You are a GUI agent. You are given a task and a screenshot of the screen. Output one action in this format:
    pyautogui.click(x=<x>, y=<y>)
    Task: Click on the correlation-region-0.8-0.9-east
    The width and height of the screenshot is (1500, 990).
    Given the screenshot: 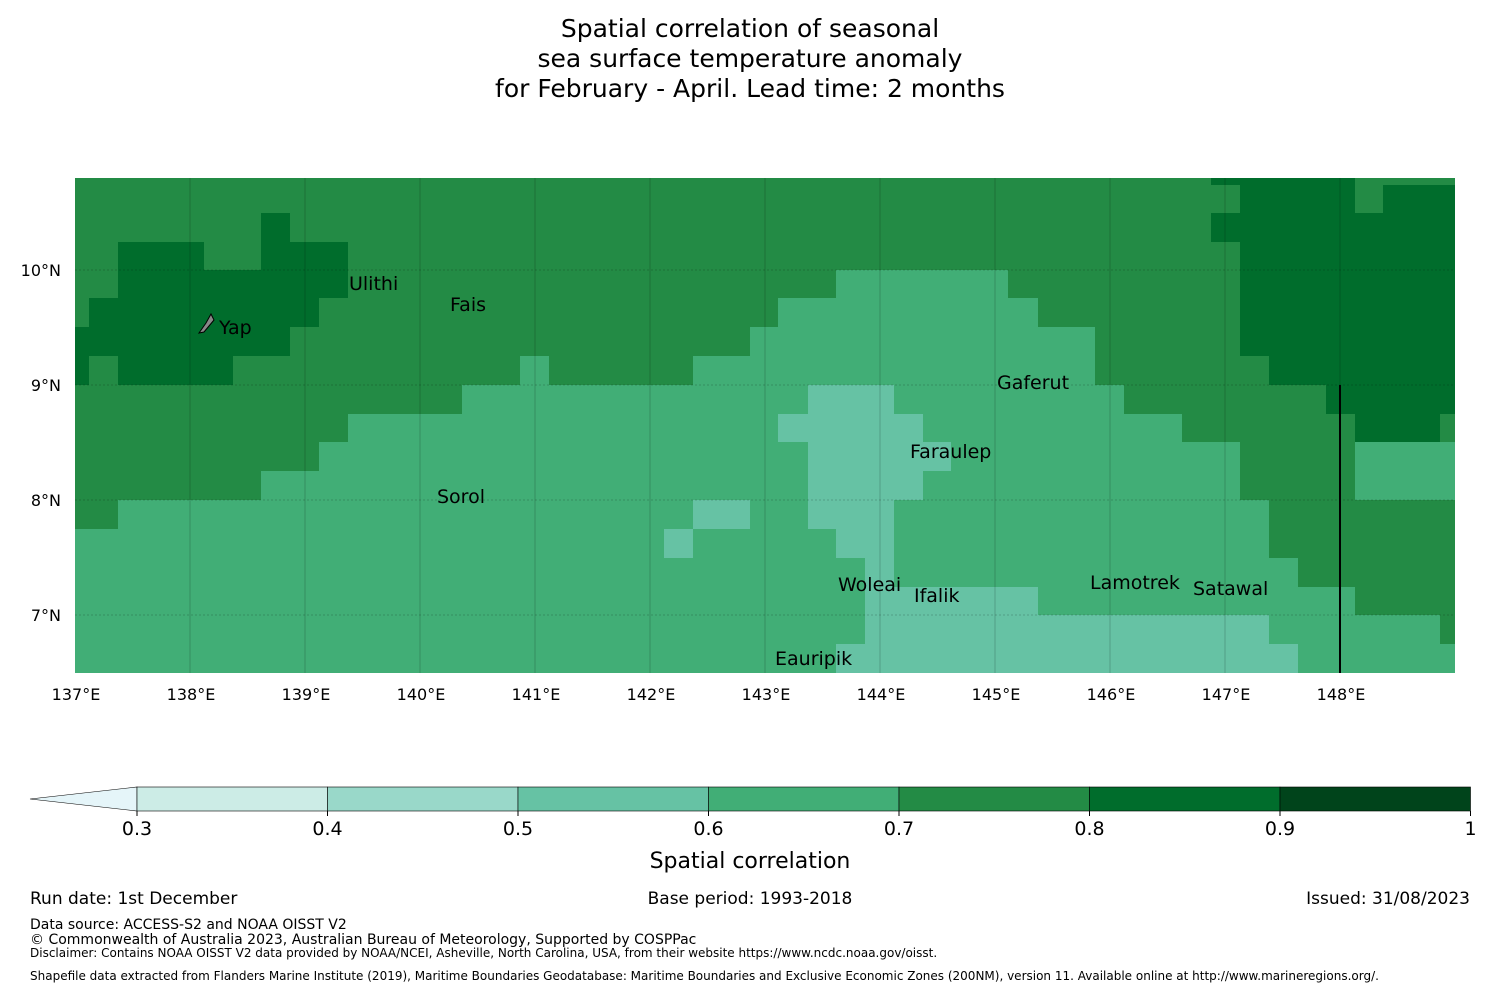 What is the action you would take?
    pyautogui.click(x=1333, y=310)
    